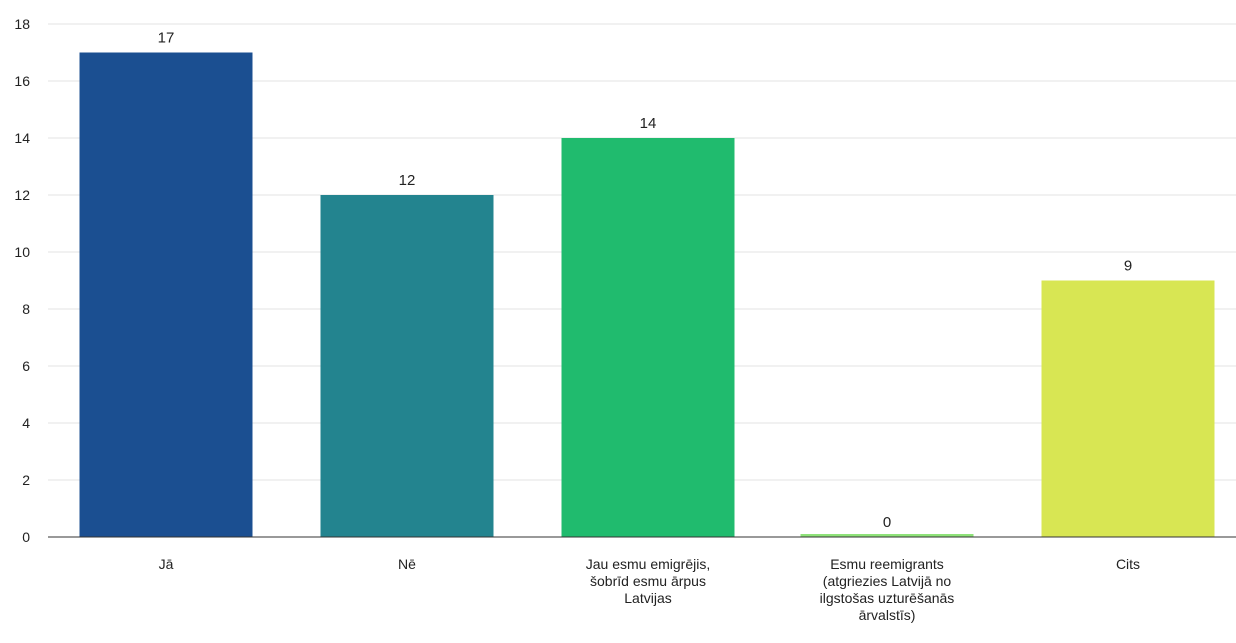  Describe the element at coordinates (22, 252) in the screenshot. I see `y-tick-label: 10` at that location.